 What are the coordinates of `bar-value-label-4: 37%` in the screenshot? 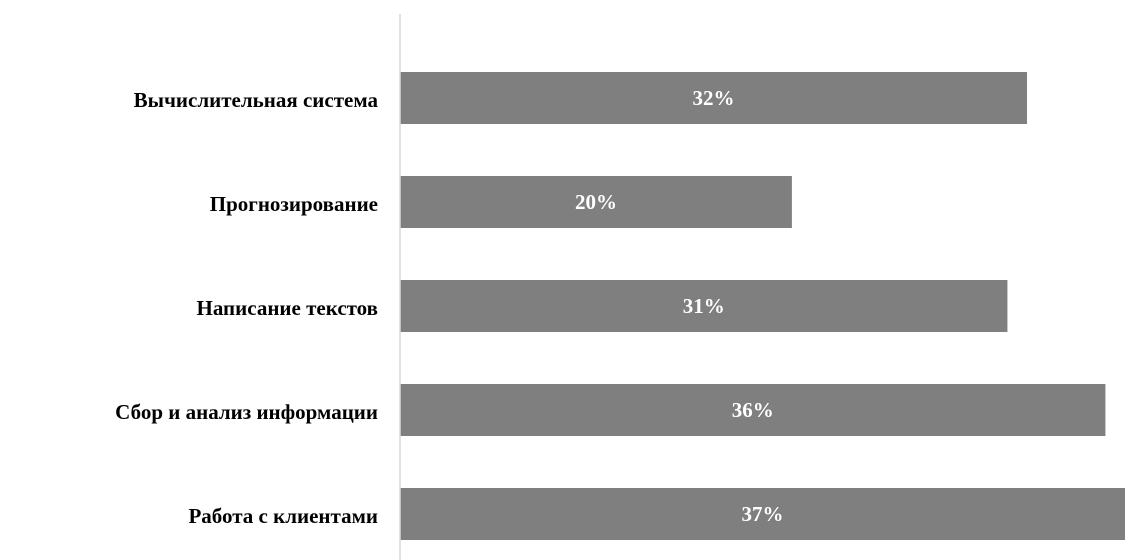 It's located at (763, 514).